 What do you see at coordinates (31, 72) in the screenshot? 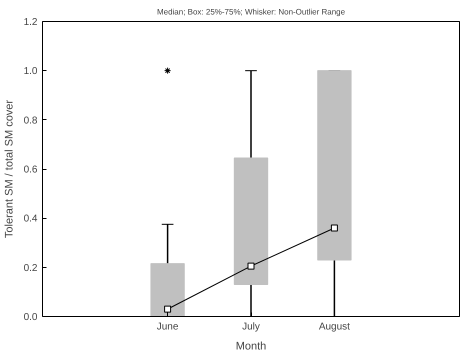
I see `y-tick-label: 1.0` at bounding box center [31, 72].